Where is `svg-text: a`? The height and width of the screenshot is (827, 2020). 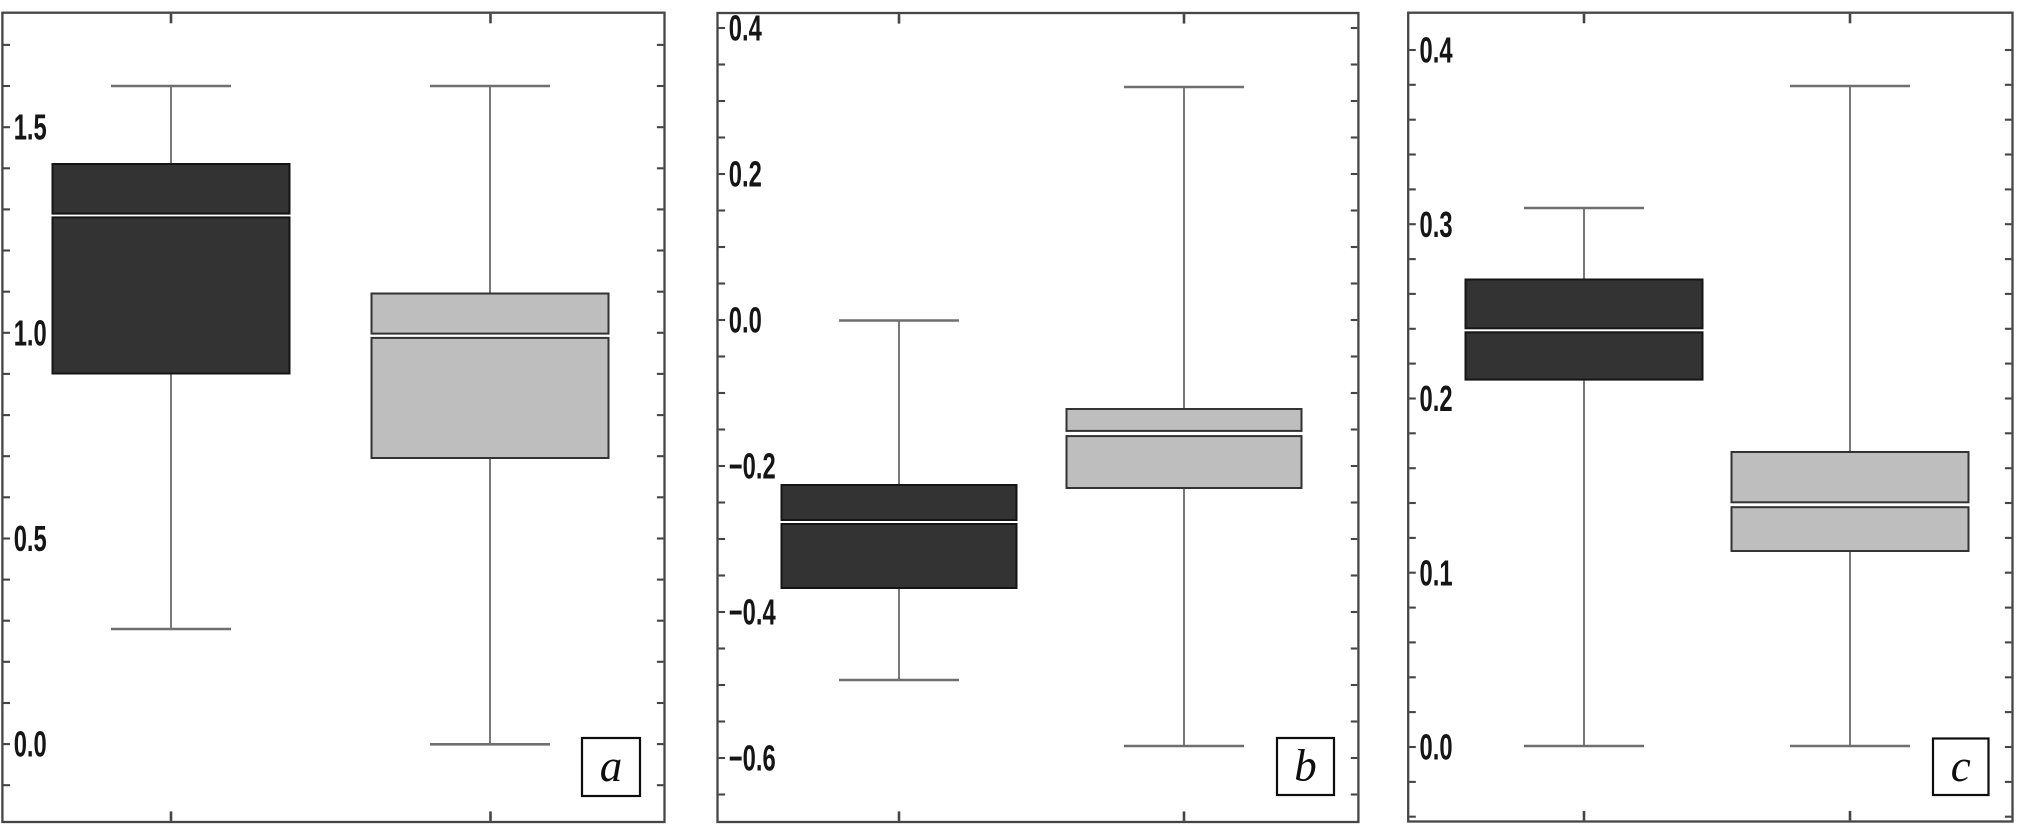 svg-text: a is located at coordinates (611, 766).